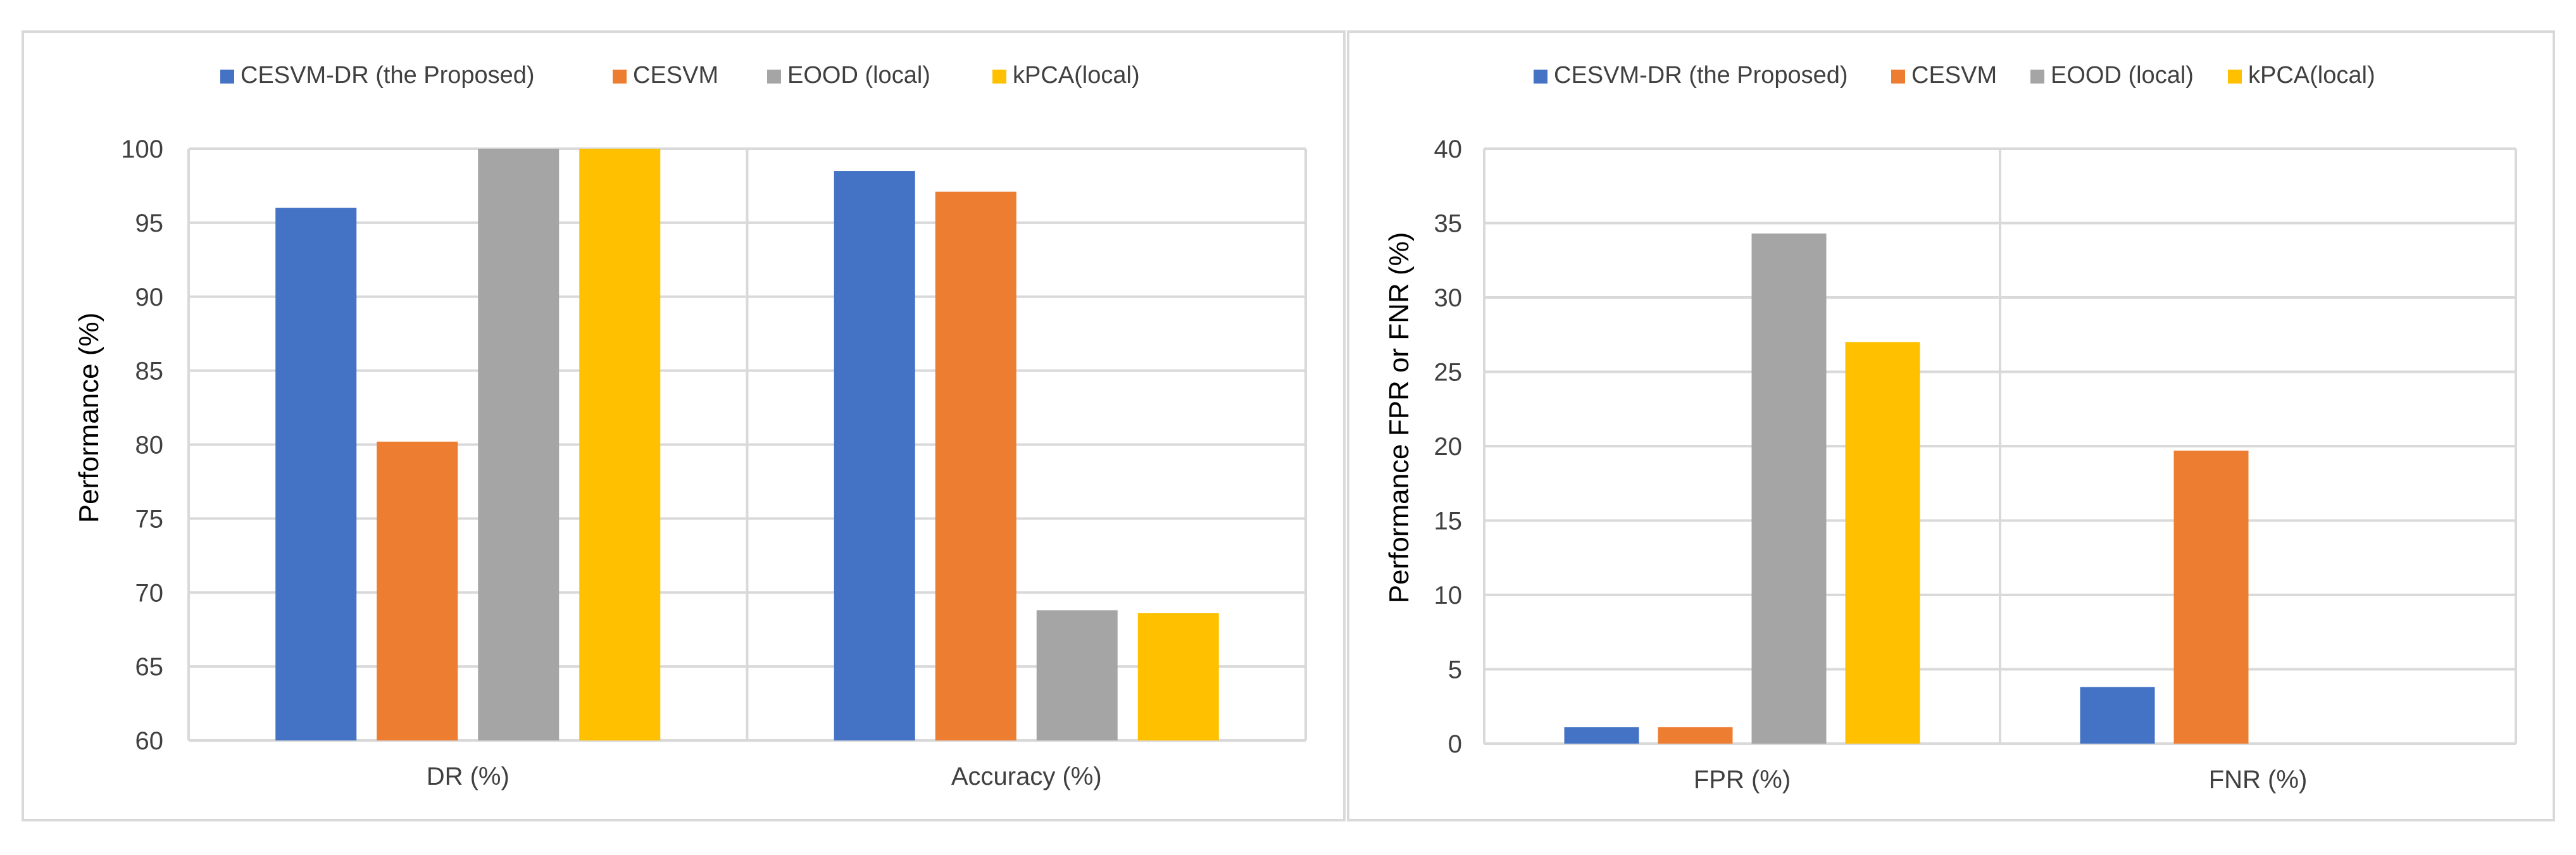 The height and width of the screenshot is (855, 2576). What do you see at coordinates (1455, 670) in the screenshot?
I see `right-y-tick-5: 5` at bounding box center [1455, 670].